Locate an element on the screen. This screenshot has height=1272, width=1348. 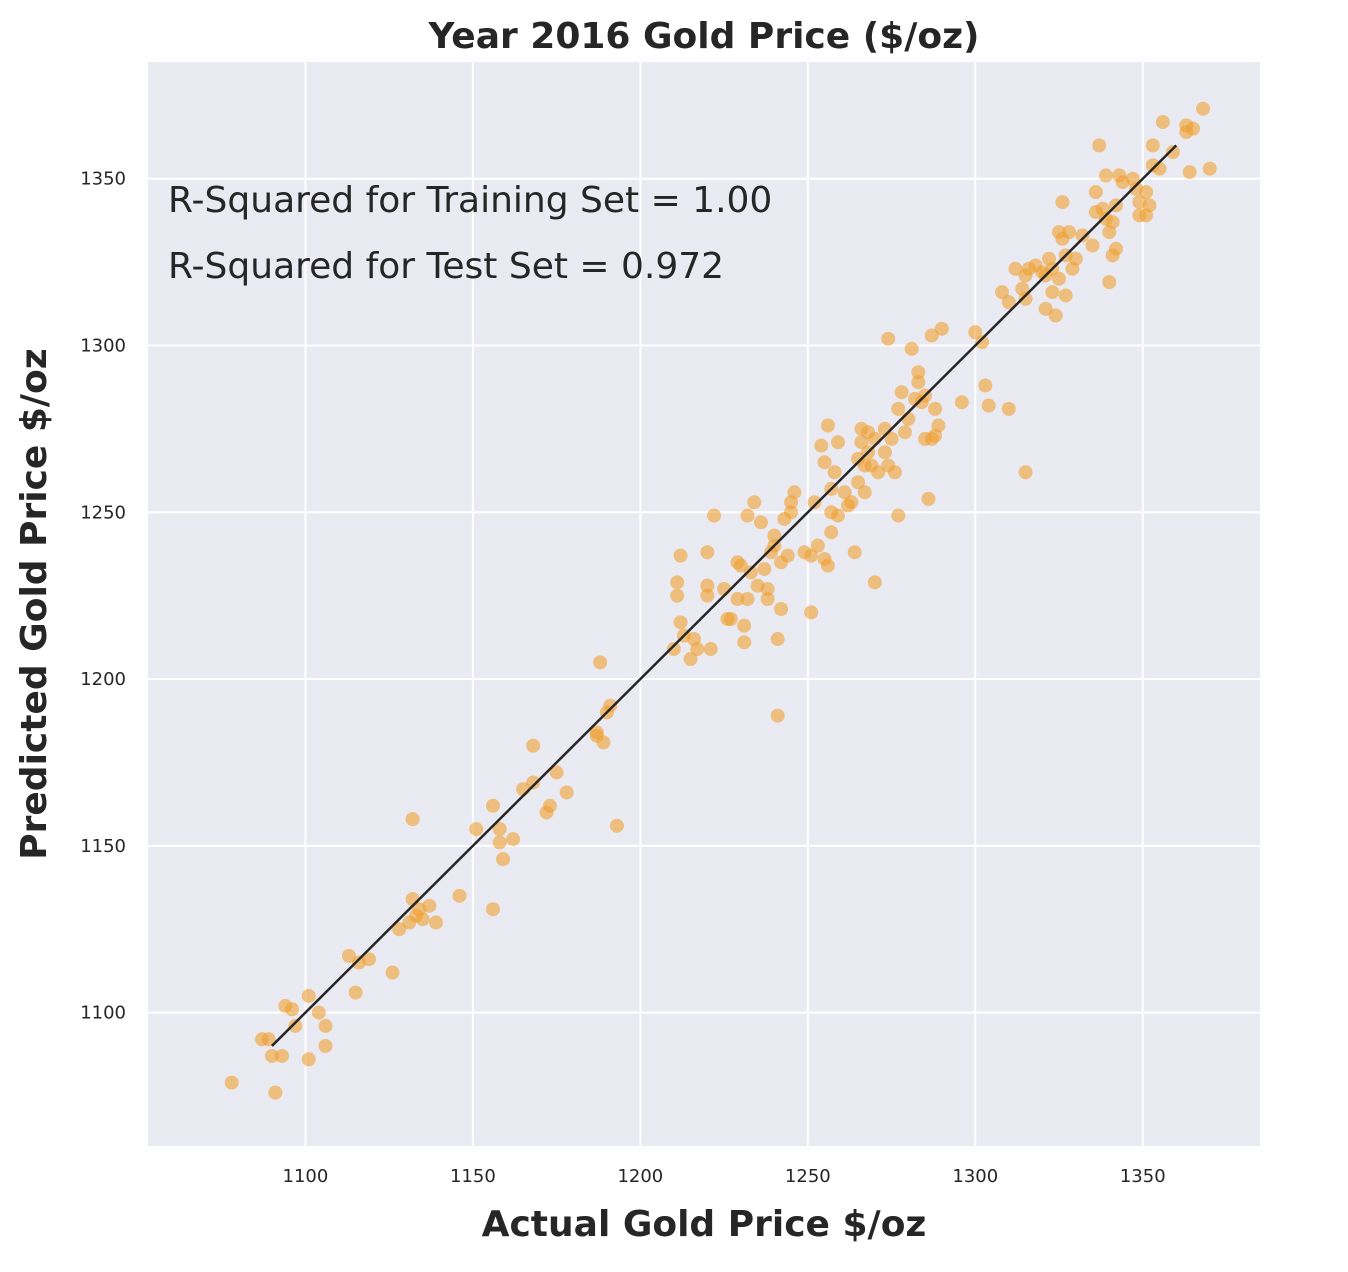
x-tick-label: 1100 is located at coordinates (306, 1176).